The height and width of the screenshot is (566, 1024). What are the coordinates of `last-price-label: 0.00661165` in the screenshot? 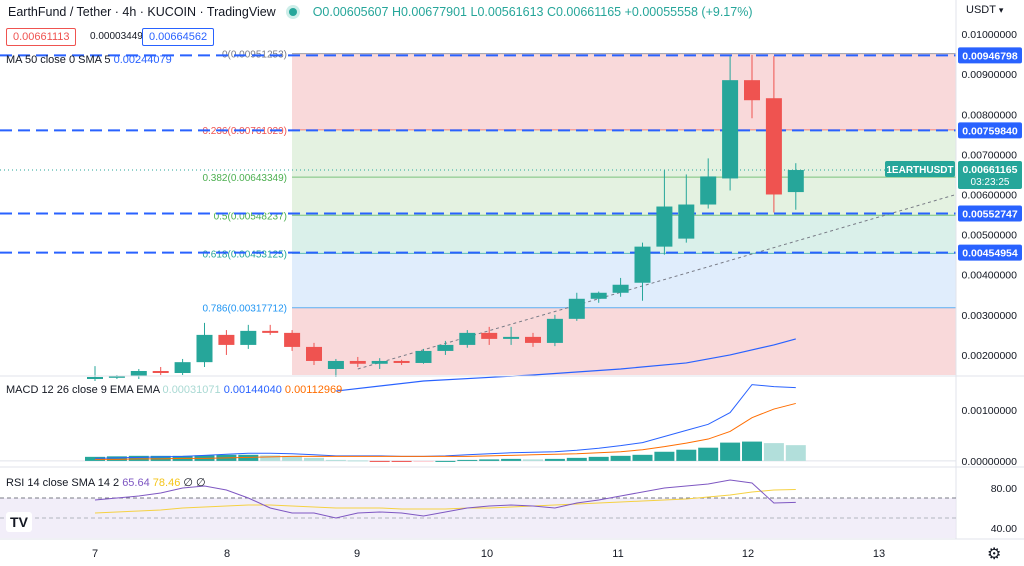 It's located at (990, 170).